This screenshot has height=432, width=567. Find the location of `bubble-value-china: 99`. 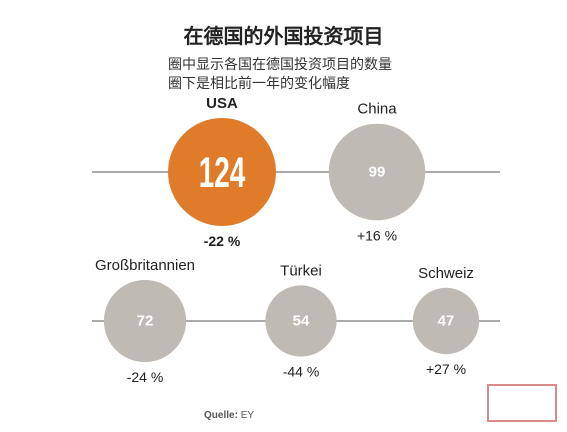

bubble-value-china: 99 is located at coordinates (377, 172).